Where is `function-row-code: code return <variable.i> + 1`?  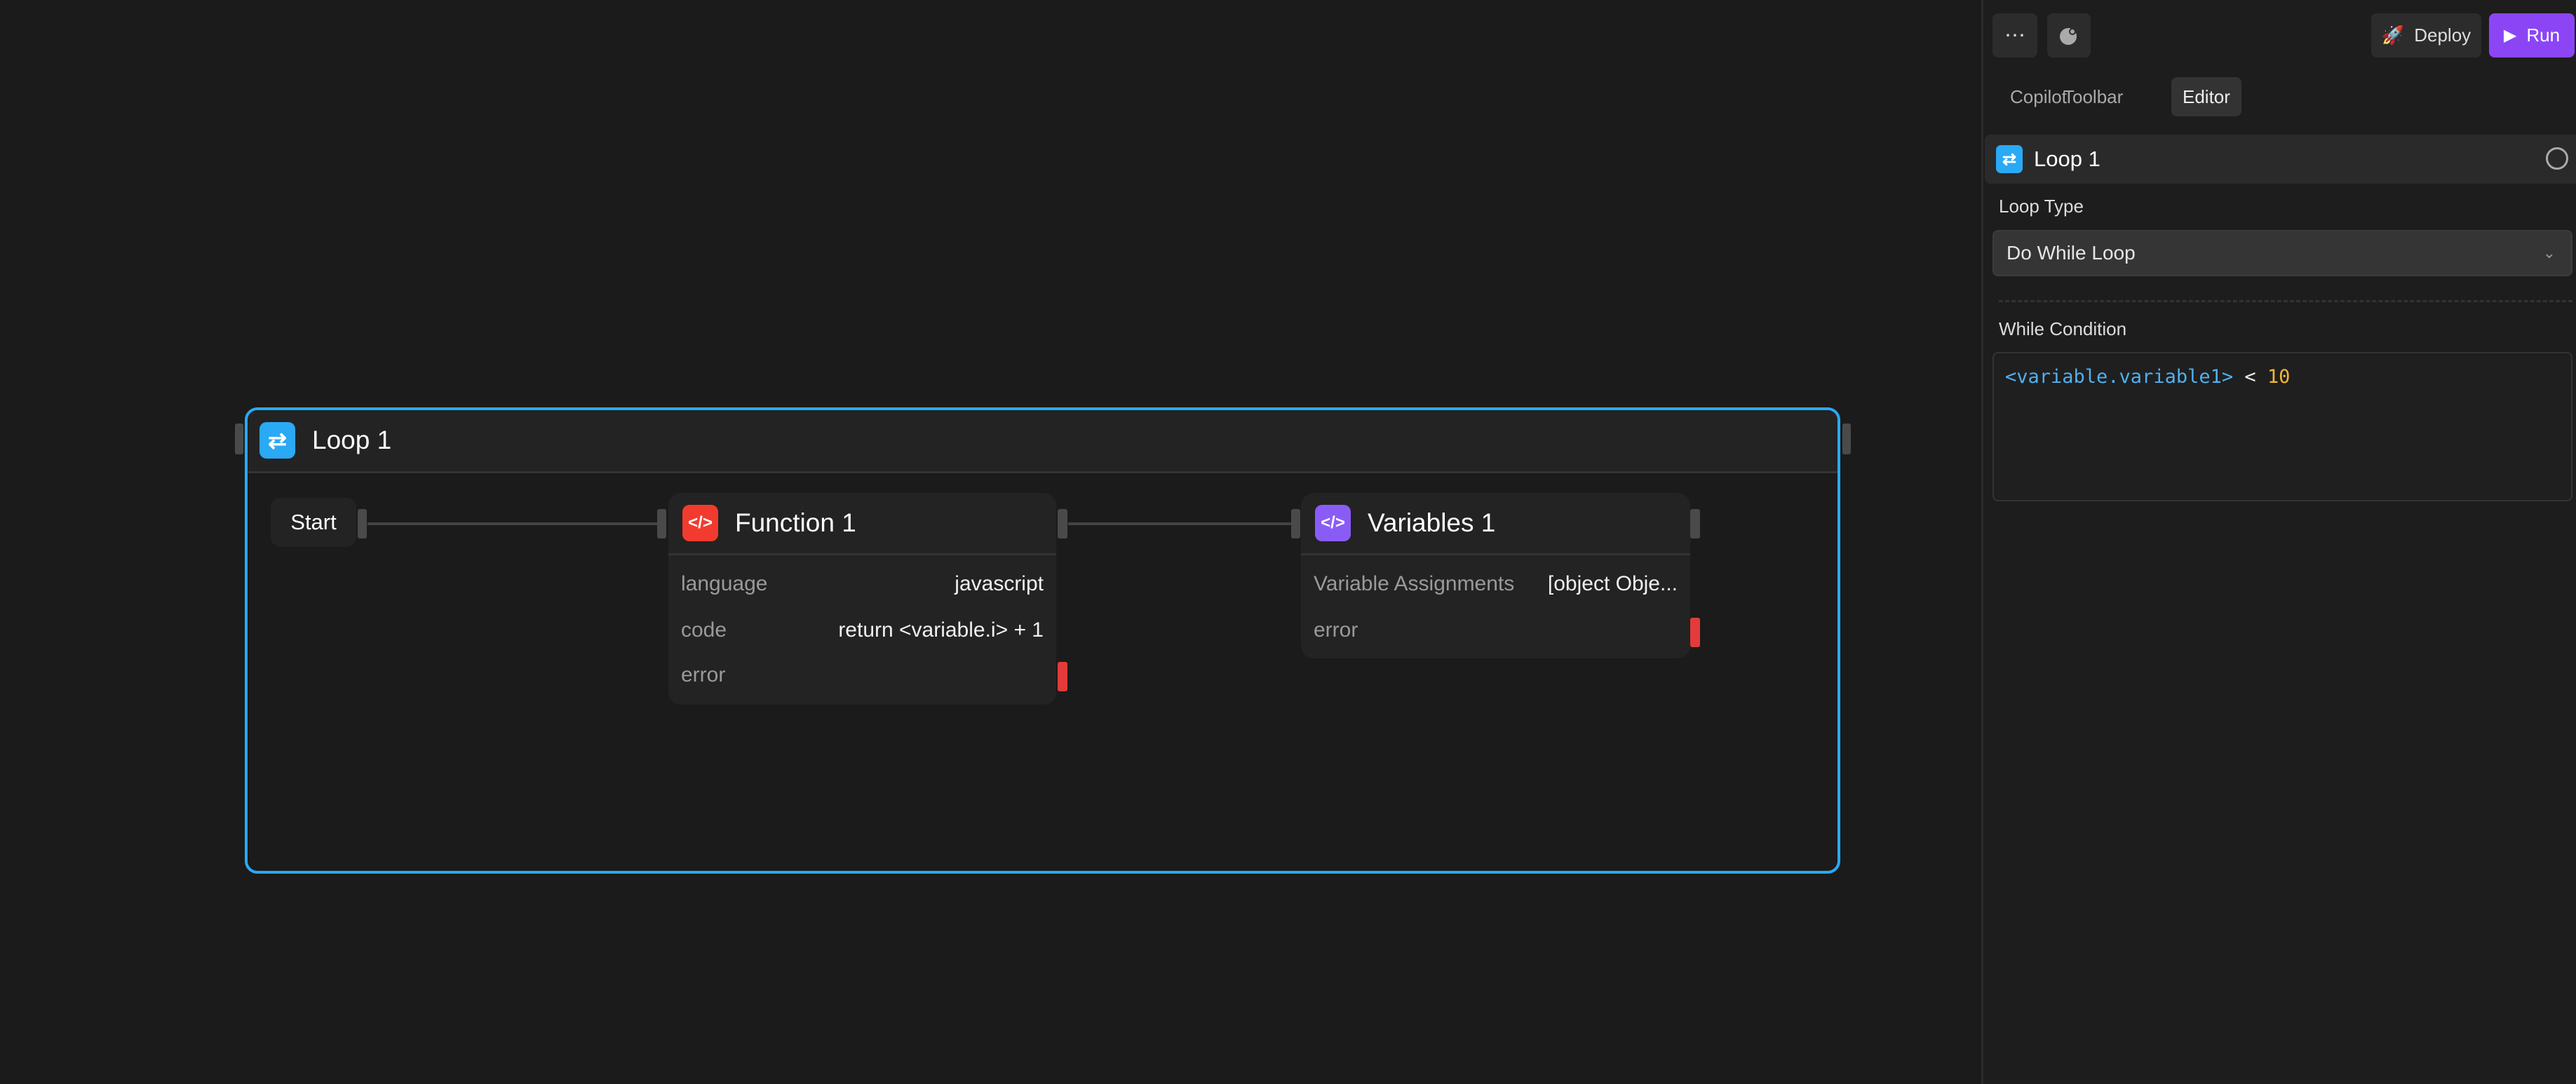
function-row-code: code return <variable.i> + 1 is located at coordinates (862, 630).